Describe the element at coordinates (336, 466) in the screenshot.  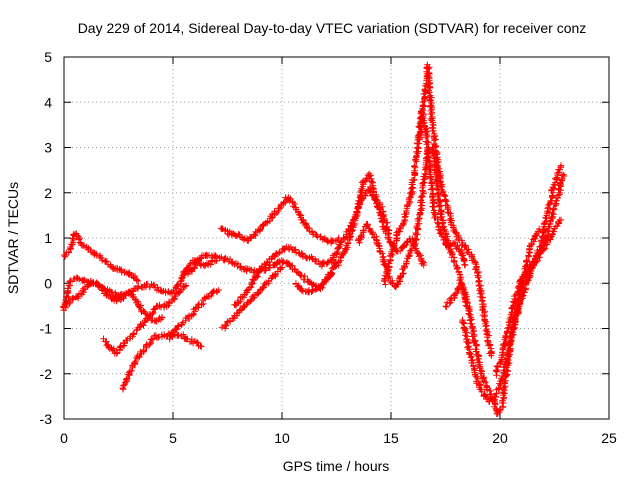
I see `x-axis-label: GPS time / hours` at that location.